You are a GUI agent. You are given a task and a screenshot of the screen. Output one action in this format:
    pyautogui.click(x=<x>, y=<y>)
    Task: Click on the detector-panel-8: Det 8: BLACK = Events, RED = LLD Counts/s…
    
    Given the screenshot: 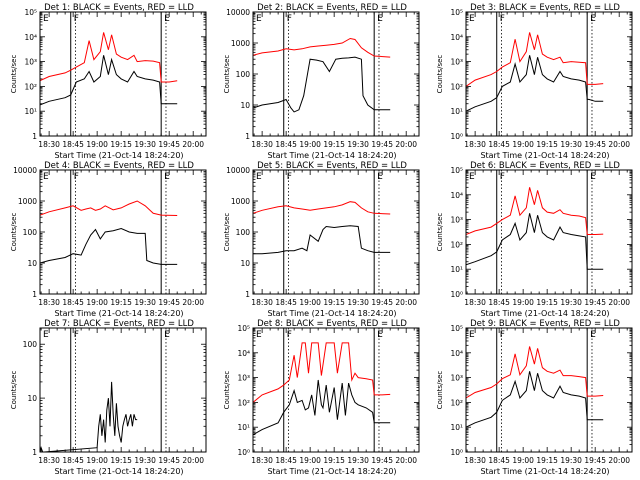 What is the action you would take?
    pyautogui.click(x=321, y=397)
    